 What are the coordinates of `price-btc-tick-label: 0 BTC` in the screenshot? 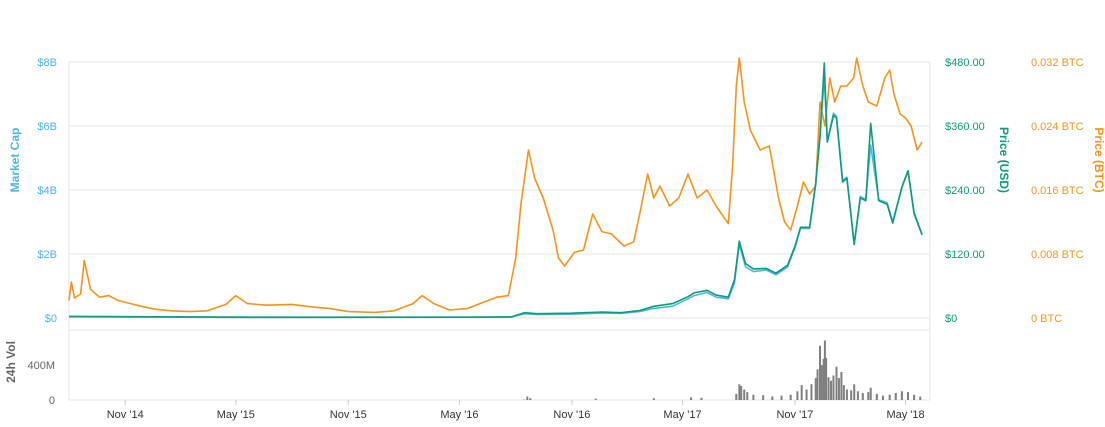 It's located at (1046, 319).